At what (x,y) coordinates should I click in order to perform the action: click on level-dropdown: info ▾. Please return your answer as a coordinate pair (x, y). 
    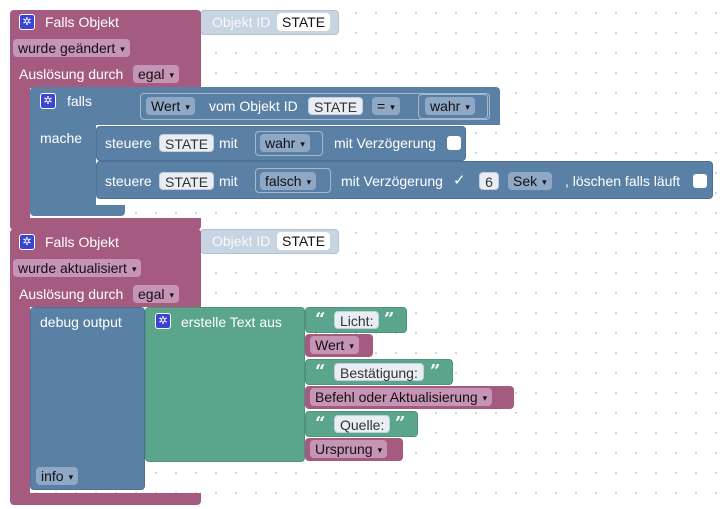
    Looking at the image, I should click on (57, 476).